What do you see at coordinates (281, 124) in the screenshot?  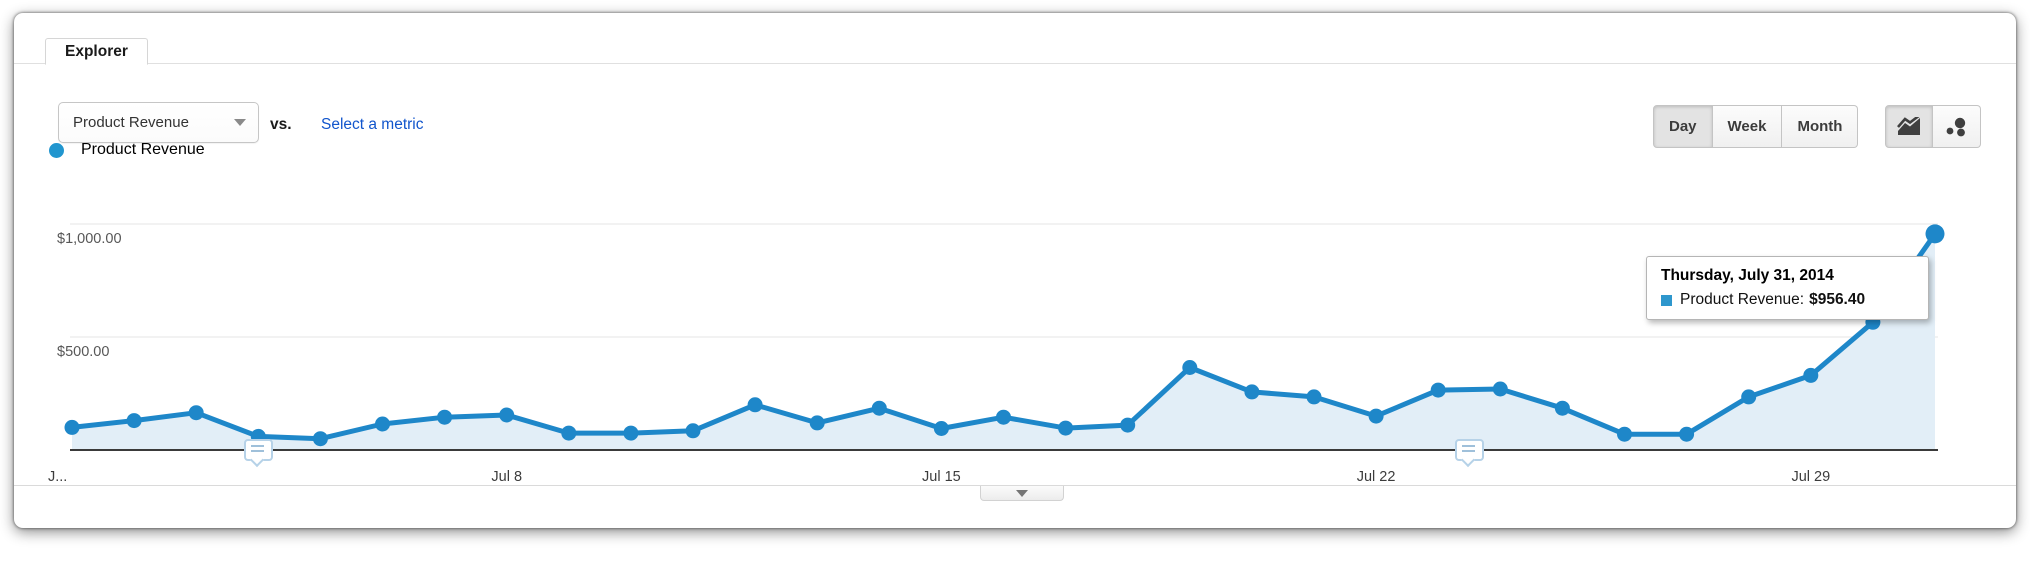 I see `vs-label: vs.` at bounding box center [281, 124].